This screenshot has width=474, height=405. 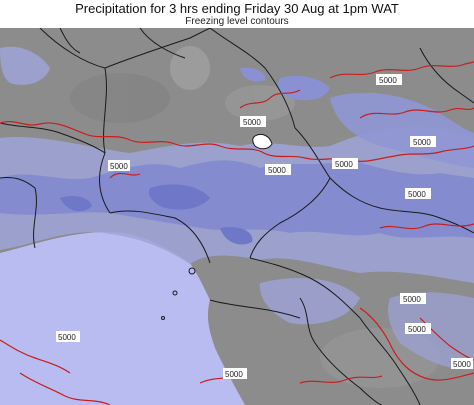 I want to click on islands, so click(x=178, y=293).